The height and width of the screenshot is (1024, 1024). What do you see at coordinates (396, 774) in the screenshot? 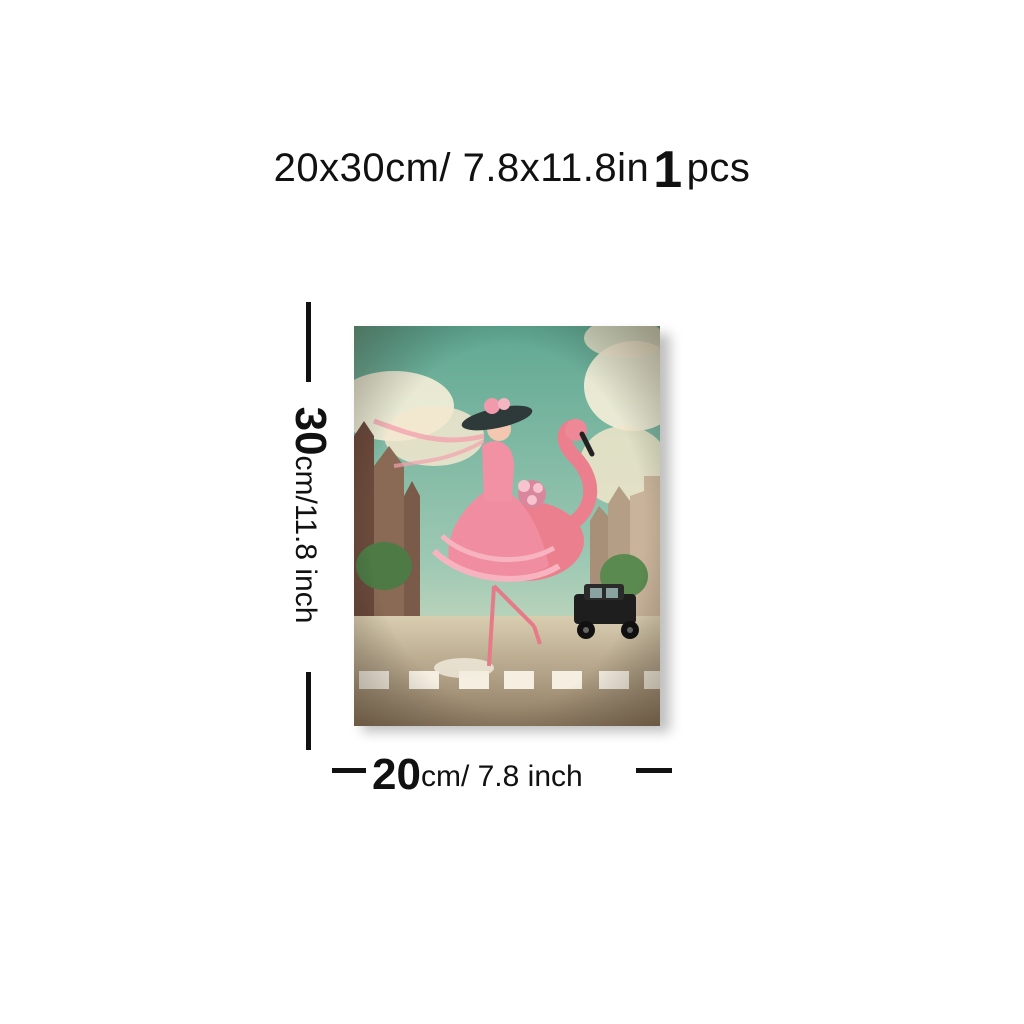
I see `width-number: 20` at bounding box center [396, 774].